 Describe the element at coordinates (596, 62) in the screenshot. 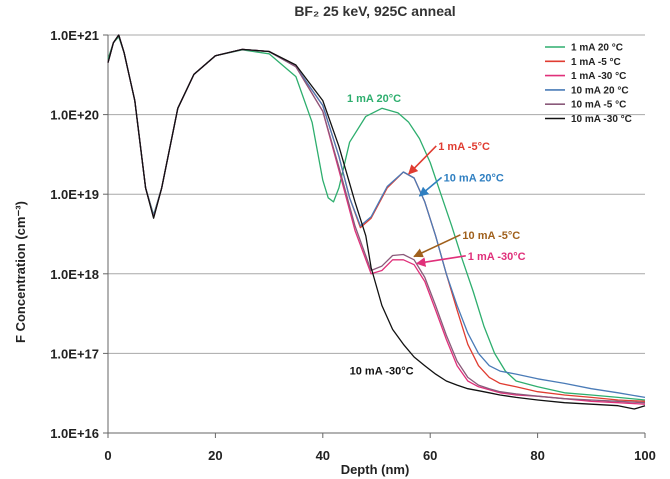

I see `legend-label: 1 mA -5 °C` at that location.